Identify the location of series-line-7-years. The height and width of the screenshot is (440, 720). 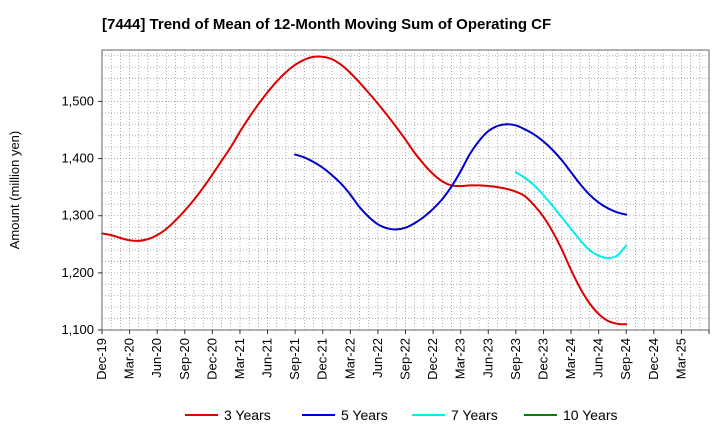
(571, 215).